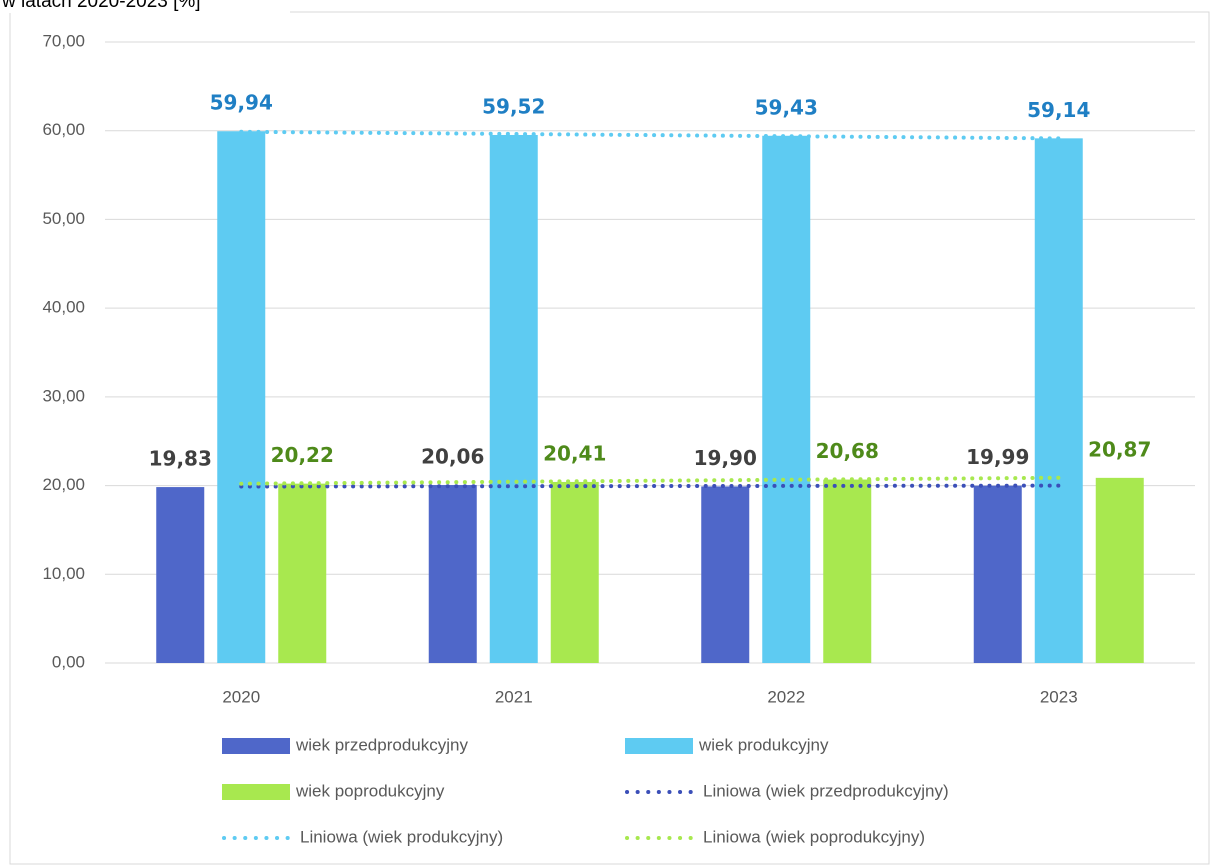  What do you see at coordinates (786, 107) in the screenshot?
I see `data-label: 59,43` at bounding box center [786, 107].